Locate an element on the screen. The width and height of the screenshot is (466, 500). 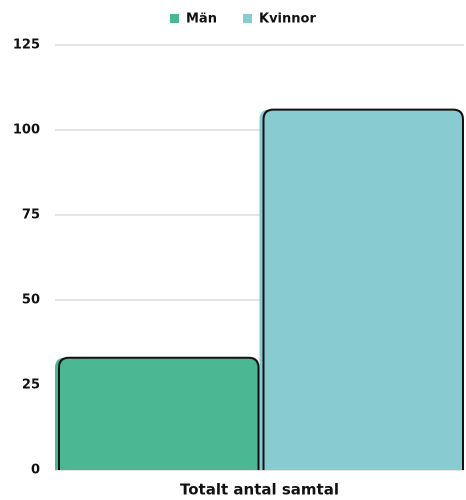
y-tick-label: 75 is located at coordinates (31, 215).